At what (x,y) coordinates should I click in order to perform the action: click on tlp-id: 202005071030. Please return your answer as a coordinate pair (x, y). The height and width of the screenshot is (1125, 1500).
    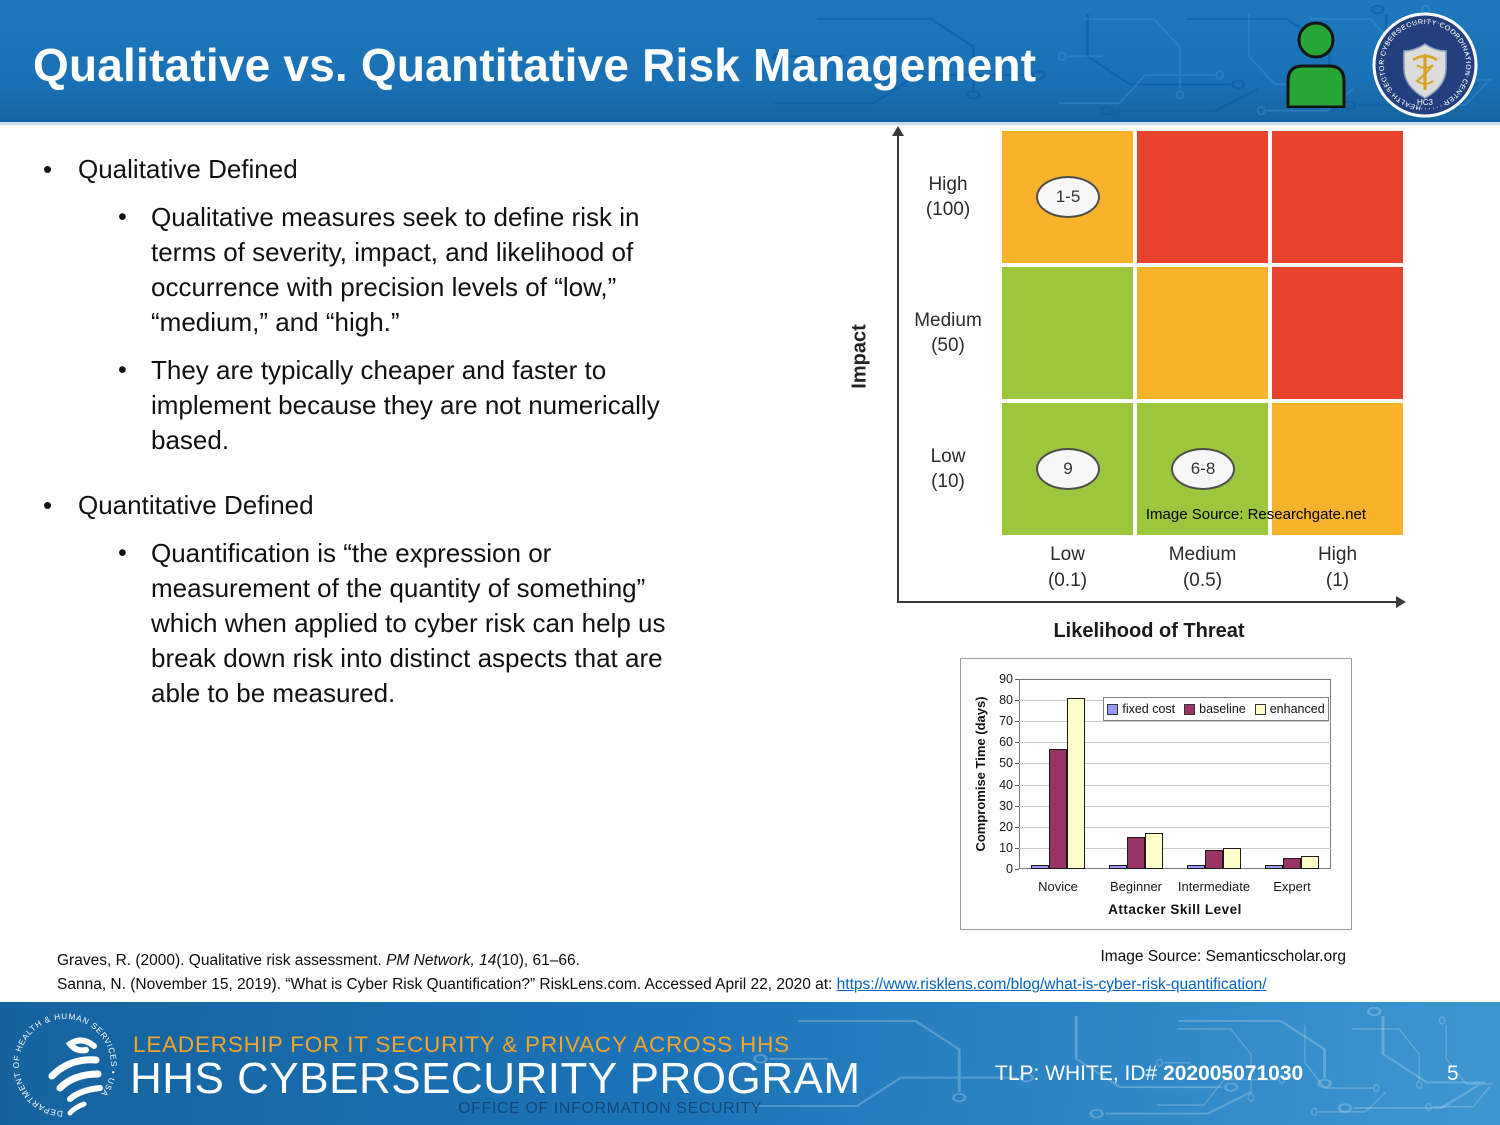
    Looking at the image, I should click on (1233, 1073).